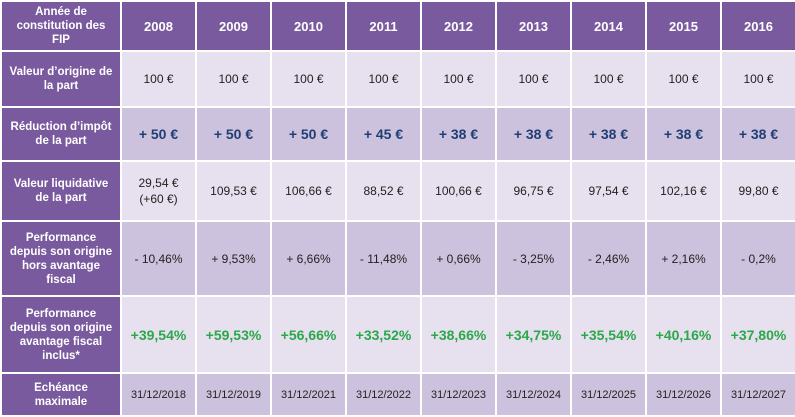 The image size is (795, 417). What do you see at coordinates (158, 191) in the screenshot?
I see `table-cell: 29,54 € (+60 €)` at bounding box center [158, 191].